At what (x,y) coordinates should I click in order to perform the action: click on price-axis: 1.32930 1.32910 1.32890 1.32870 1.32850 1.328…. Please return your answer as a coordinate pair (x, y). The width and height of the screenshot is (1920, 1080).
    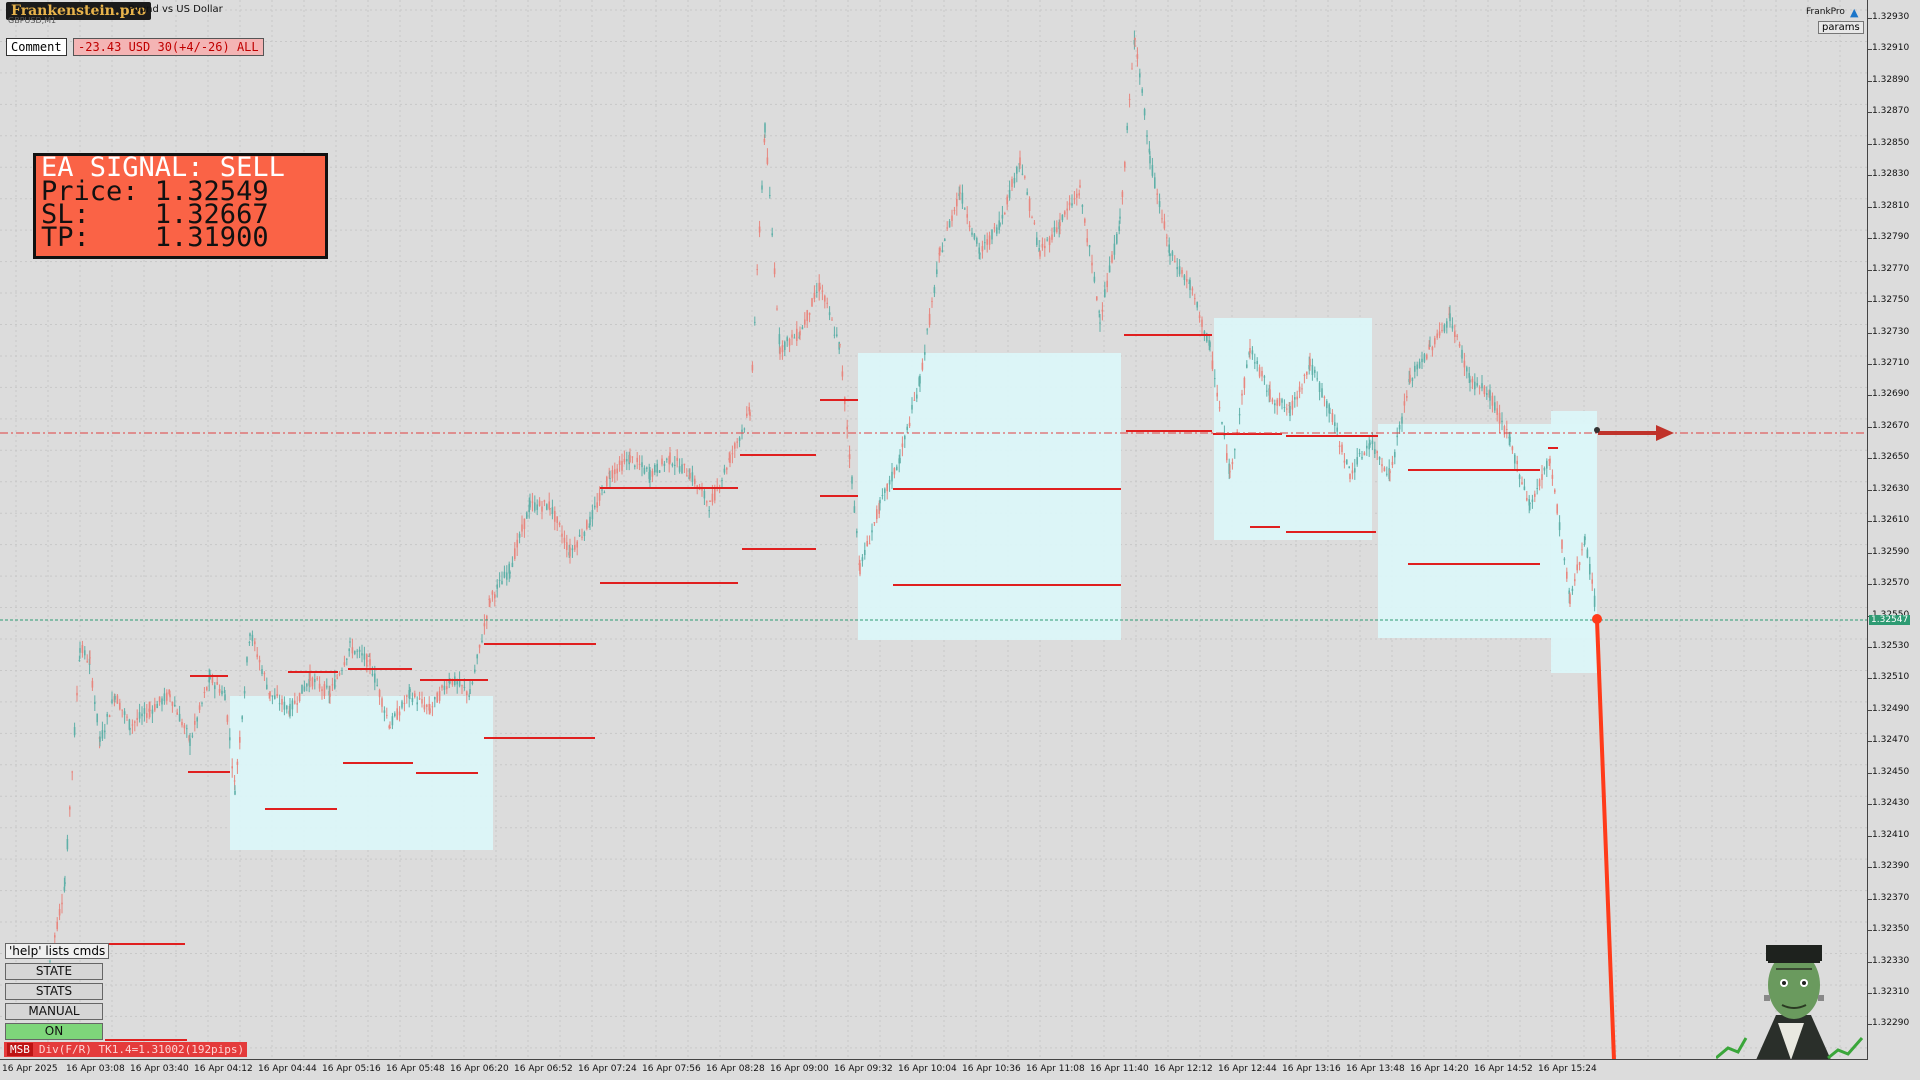
    Looking at the image, I should click on (1894, 530).